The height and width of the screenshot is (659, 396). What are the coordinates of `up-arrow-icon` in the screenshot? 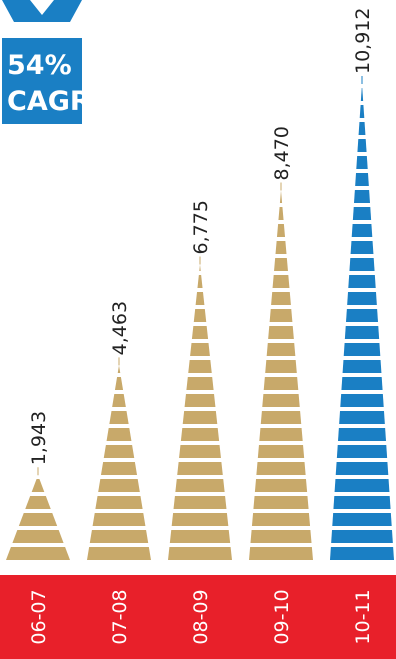 It's located at (42, 11).